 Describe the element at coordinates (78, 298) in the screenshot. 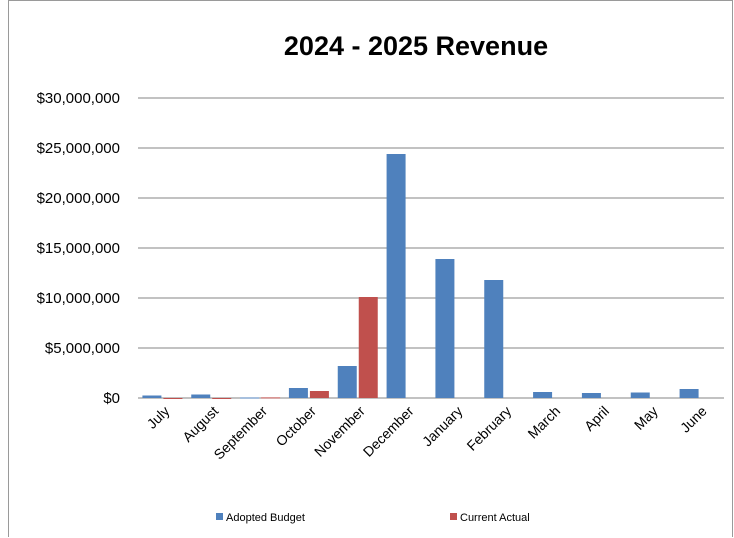

I see `y-tick-label: $10,000,000` at that location.